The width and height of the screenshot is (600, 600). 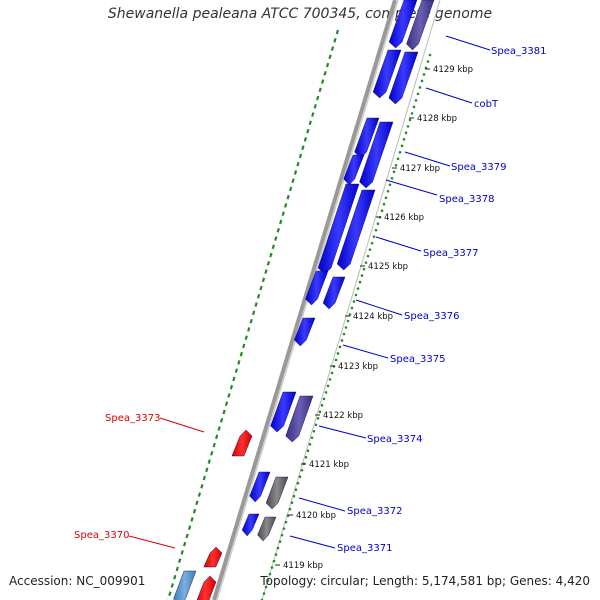 I want to click on tick-label: 4121 kbp, so click(x=329, y=465).